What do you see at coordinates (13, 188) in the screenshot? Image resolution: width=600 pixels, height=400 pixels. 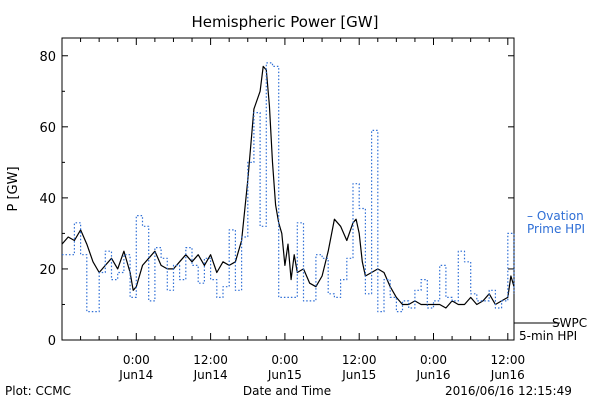 I see `y-axis-label: P [GW]` at bounding box center [13, 188].